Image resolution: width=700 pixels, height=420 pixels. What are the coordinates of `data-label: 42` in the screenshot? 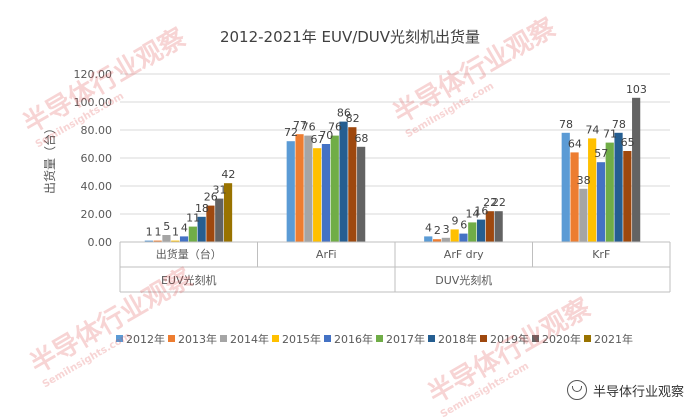 It's located at (228, 174).